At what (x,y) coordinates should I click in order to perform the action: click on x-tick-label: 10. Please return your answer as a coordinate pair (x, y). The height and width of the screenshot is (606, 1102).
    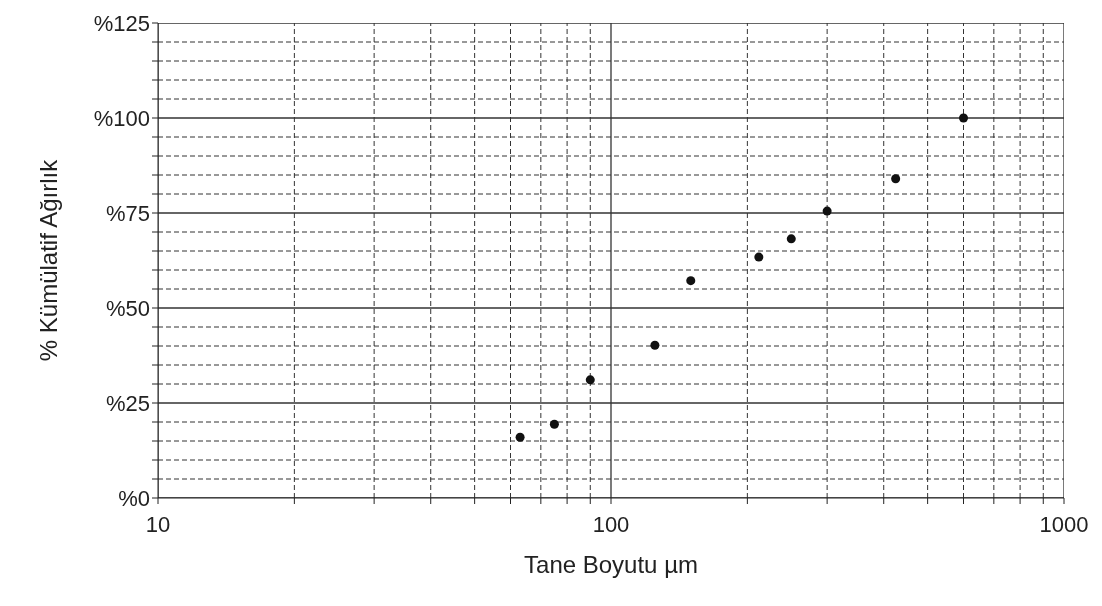
    Looking at the image, I should click on (158, 524).